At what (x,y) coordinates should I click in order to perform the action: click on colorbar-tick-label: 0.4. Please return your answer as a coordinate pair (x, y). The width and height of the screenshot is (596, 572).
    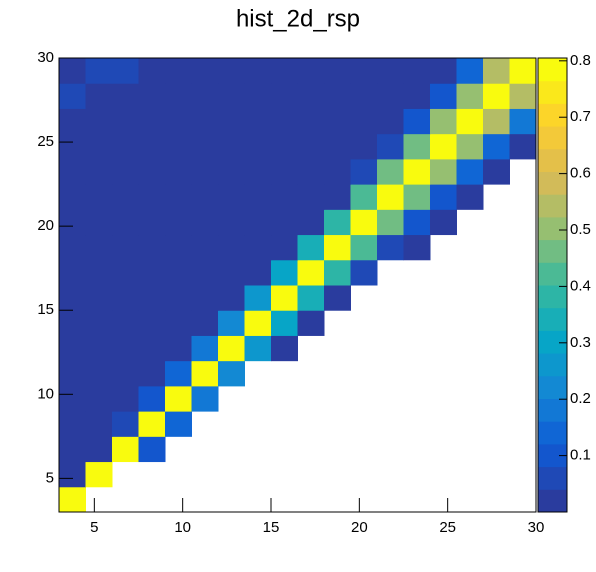
    Looking at the image, I should click on (580, 285).